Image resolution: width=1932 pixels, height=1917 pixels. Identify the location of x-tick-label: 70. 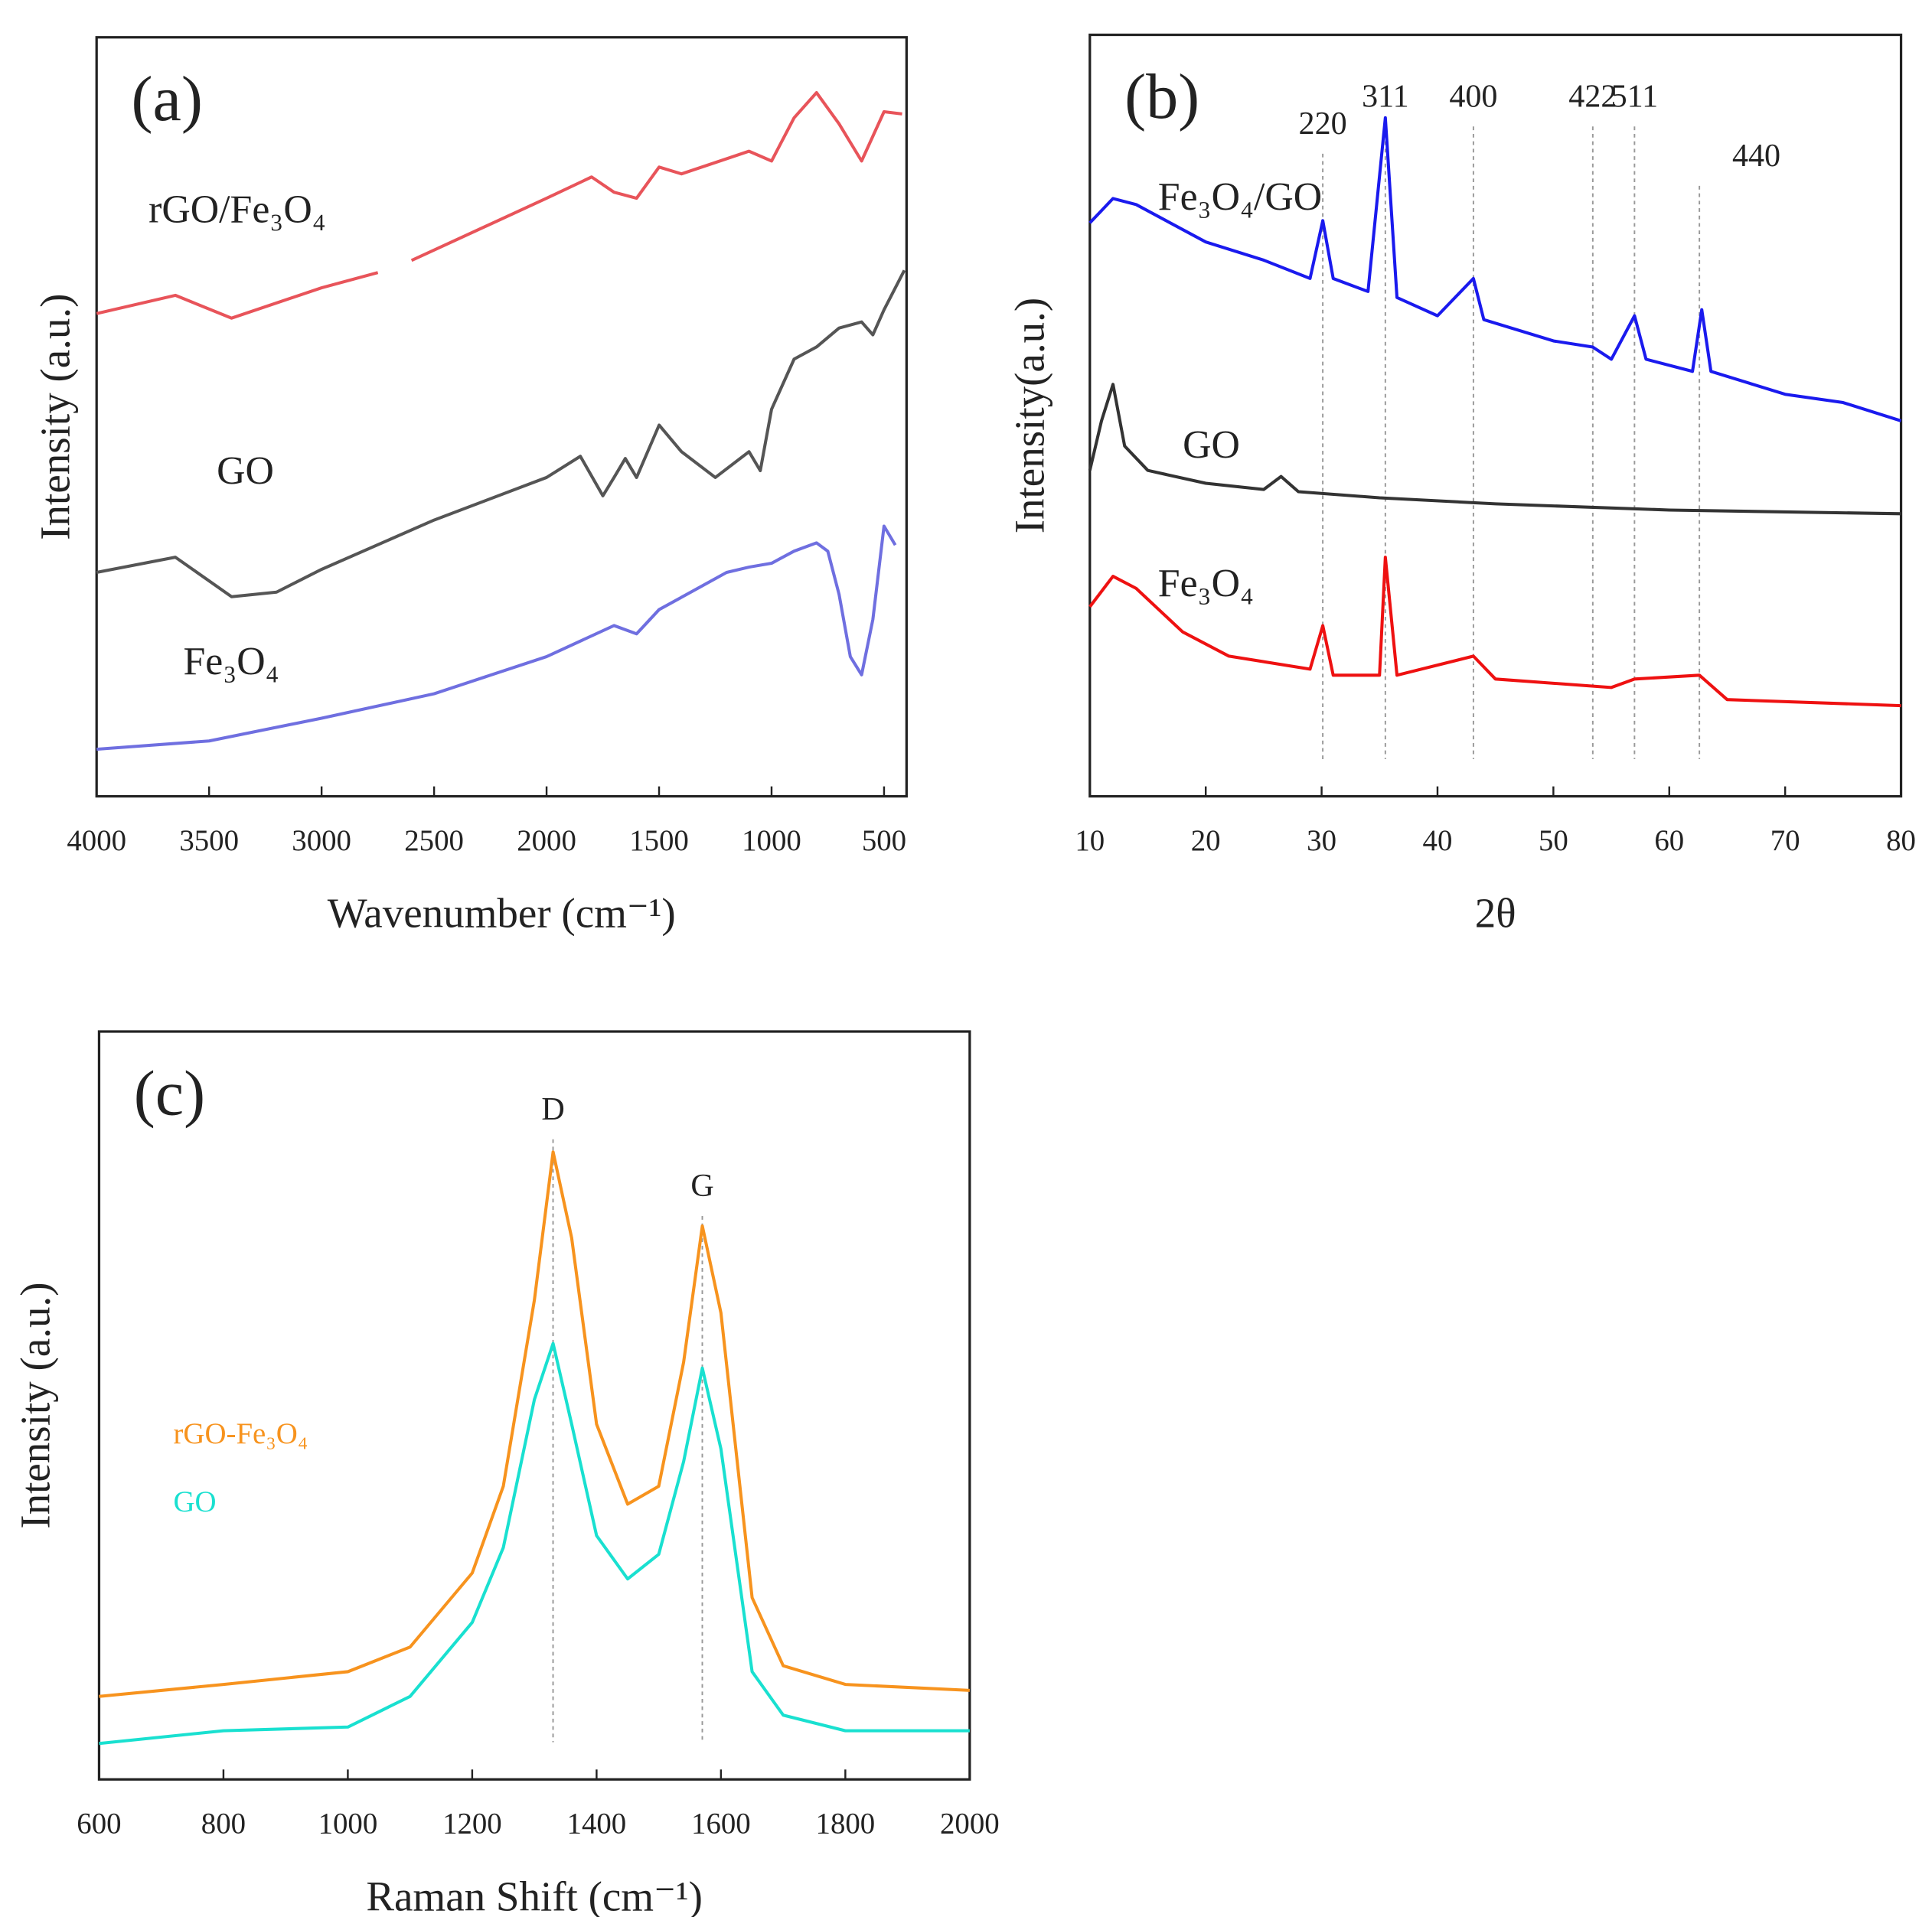
(1785, 840).